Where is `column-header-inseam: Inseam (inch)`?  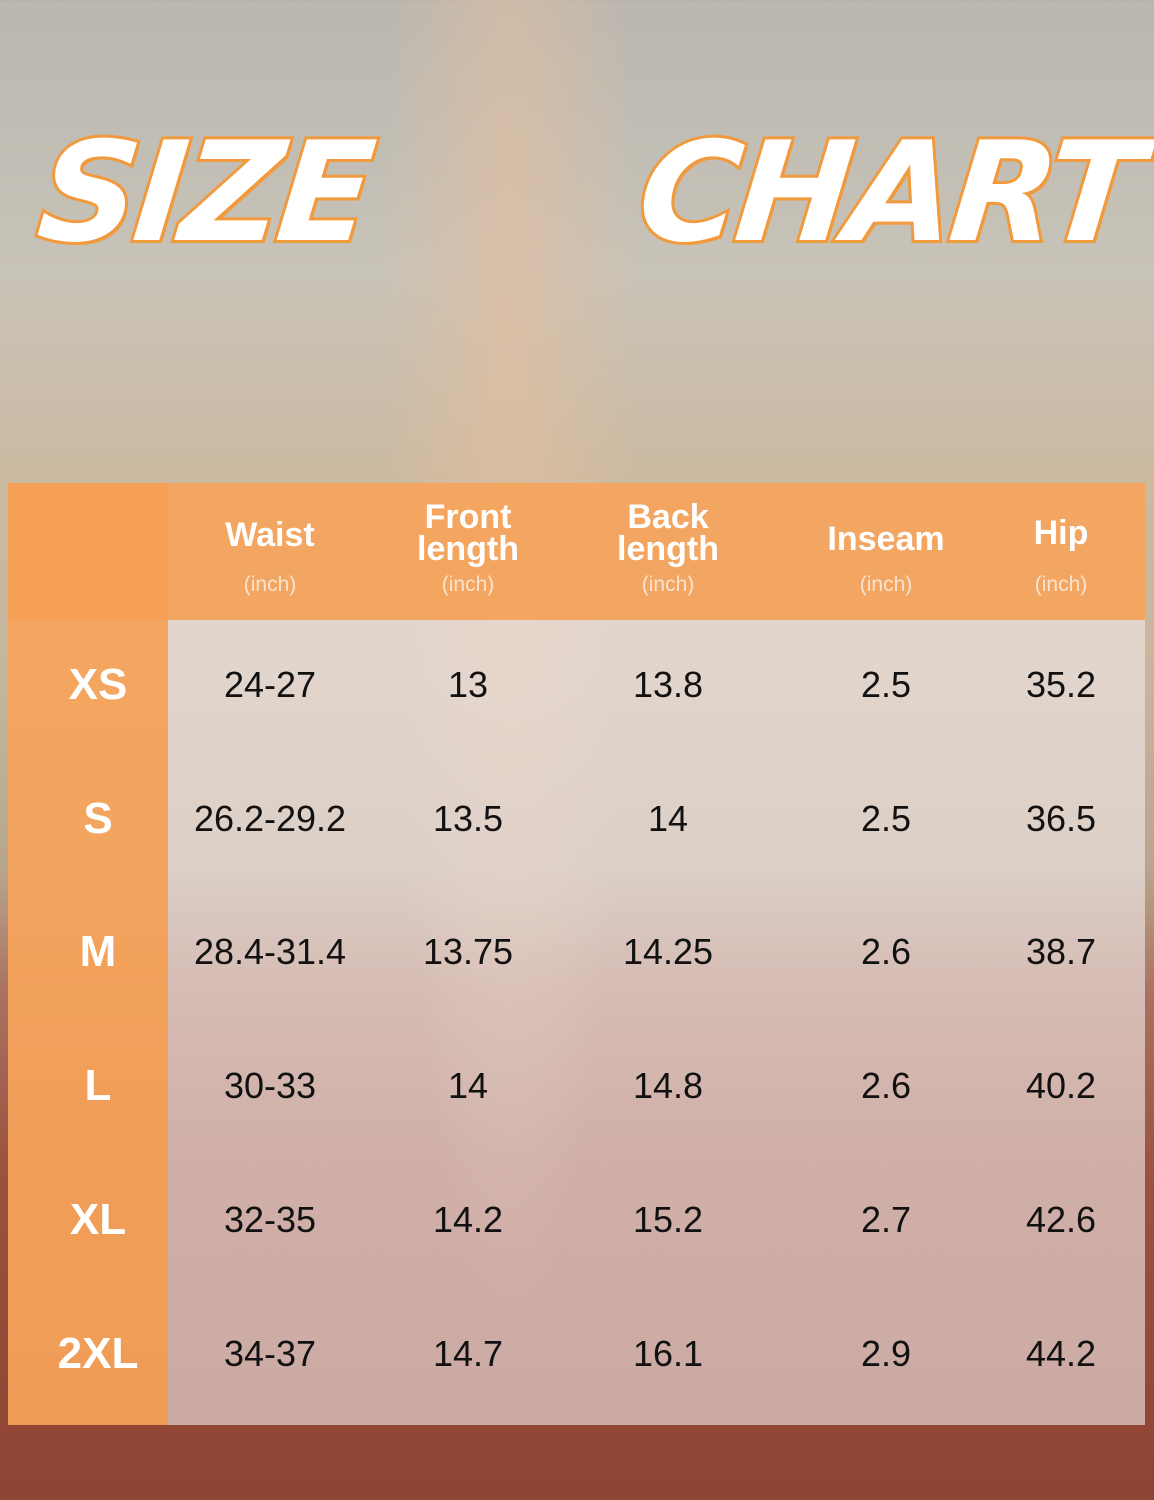
column-header-inseam: Inseam (inch) is located at coordinates (886, 551).